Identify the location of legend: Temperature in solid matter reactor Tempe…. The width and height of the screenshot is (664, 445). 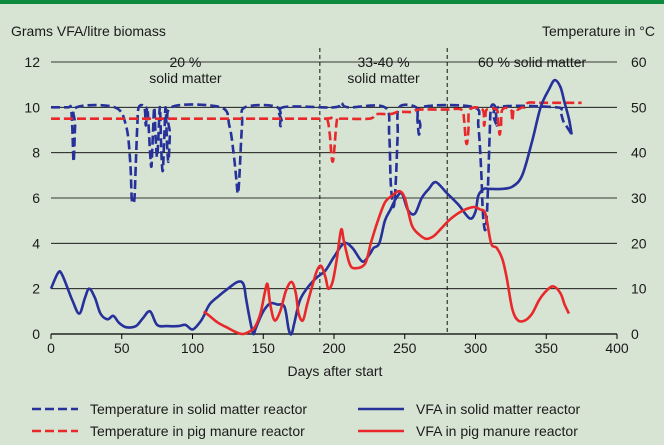
(306, 420).